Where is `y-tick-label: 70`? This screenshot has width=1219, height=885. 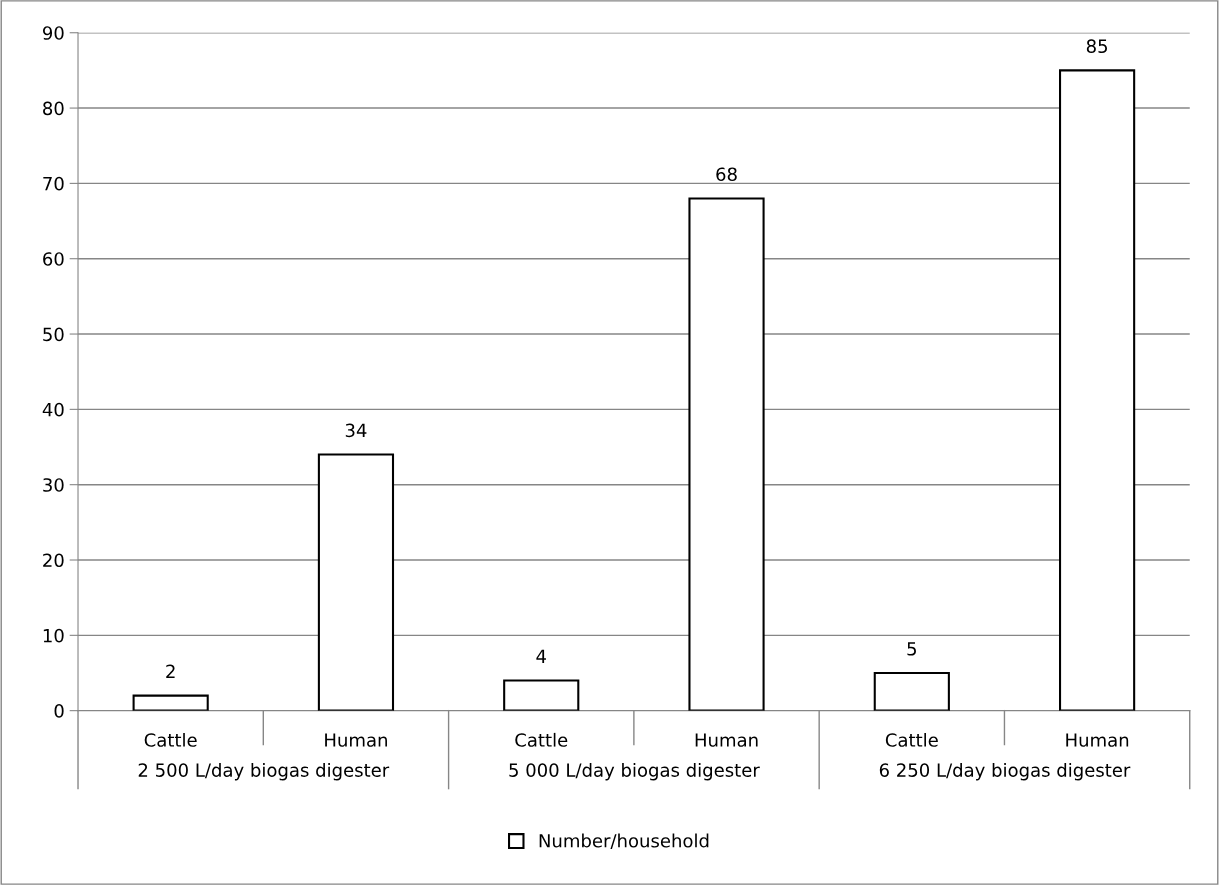 y-tick-label: 70 is located at coordinates (53, 183).